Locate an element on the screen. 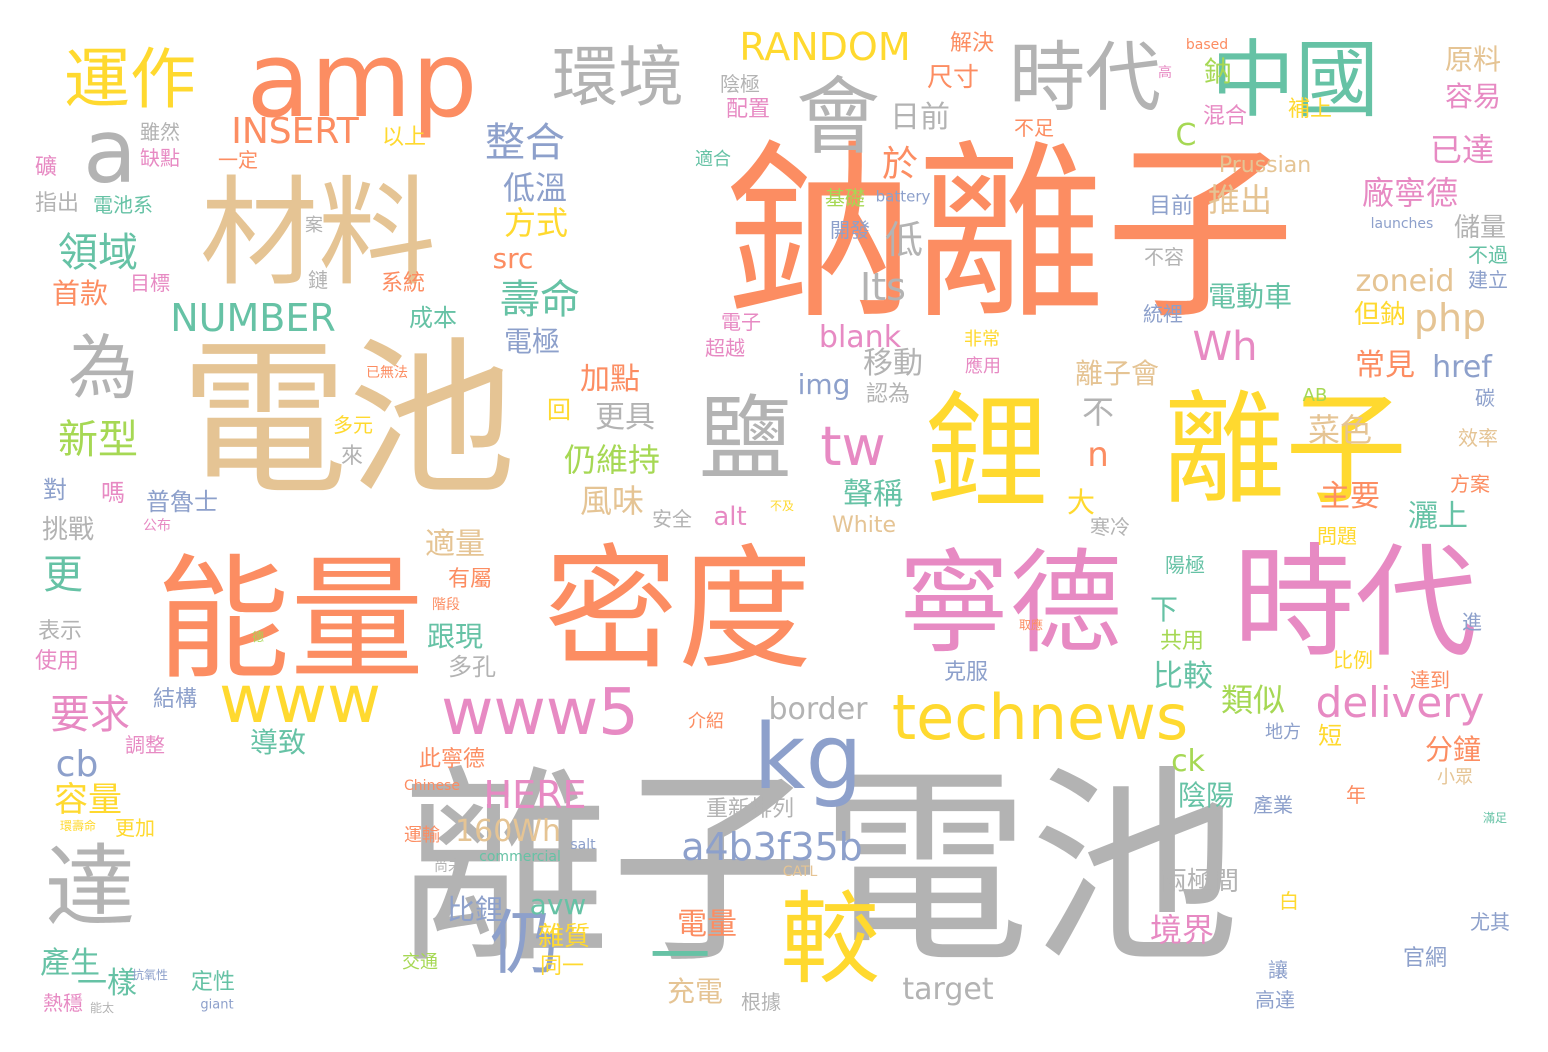 This screenshot has width=1548, height=1052. word-factory-ningde: 廠寧德 is located at coordinates (1410, 193).